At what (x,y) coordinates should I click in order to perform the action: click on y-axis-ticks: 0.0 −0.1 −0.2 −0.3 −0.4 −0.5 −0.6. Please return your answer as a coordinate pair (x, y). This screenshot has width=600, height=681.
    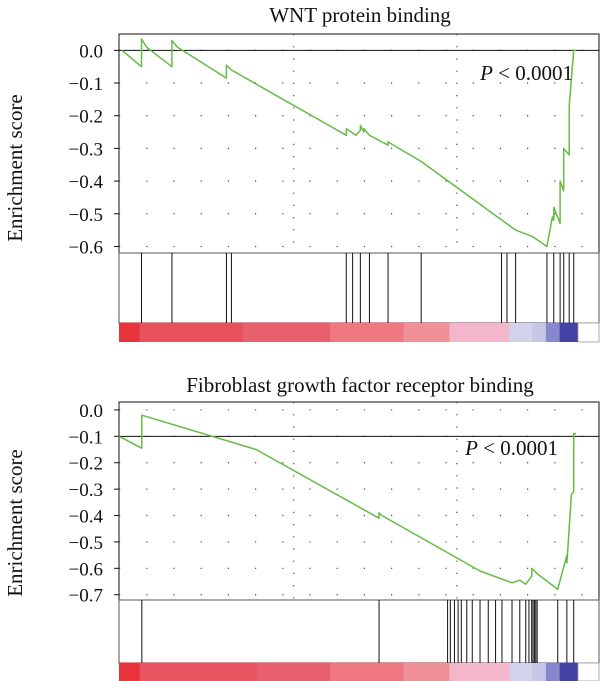
    Looking at the image, I should click on (94, 149).